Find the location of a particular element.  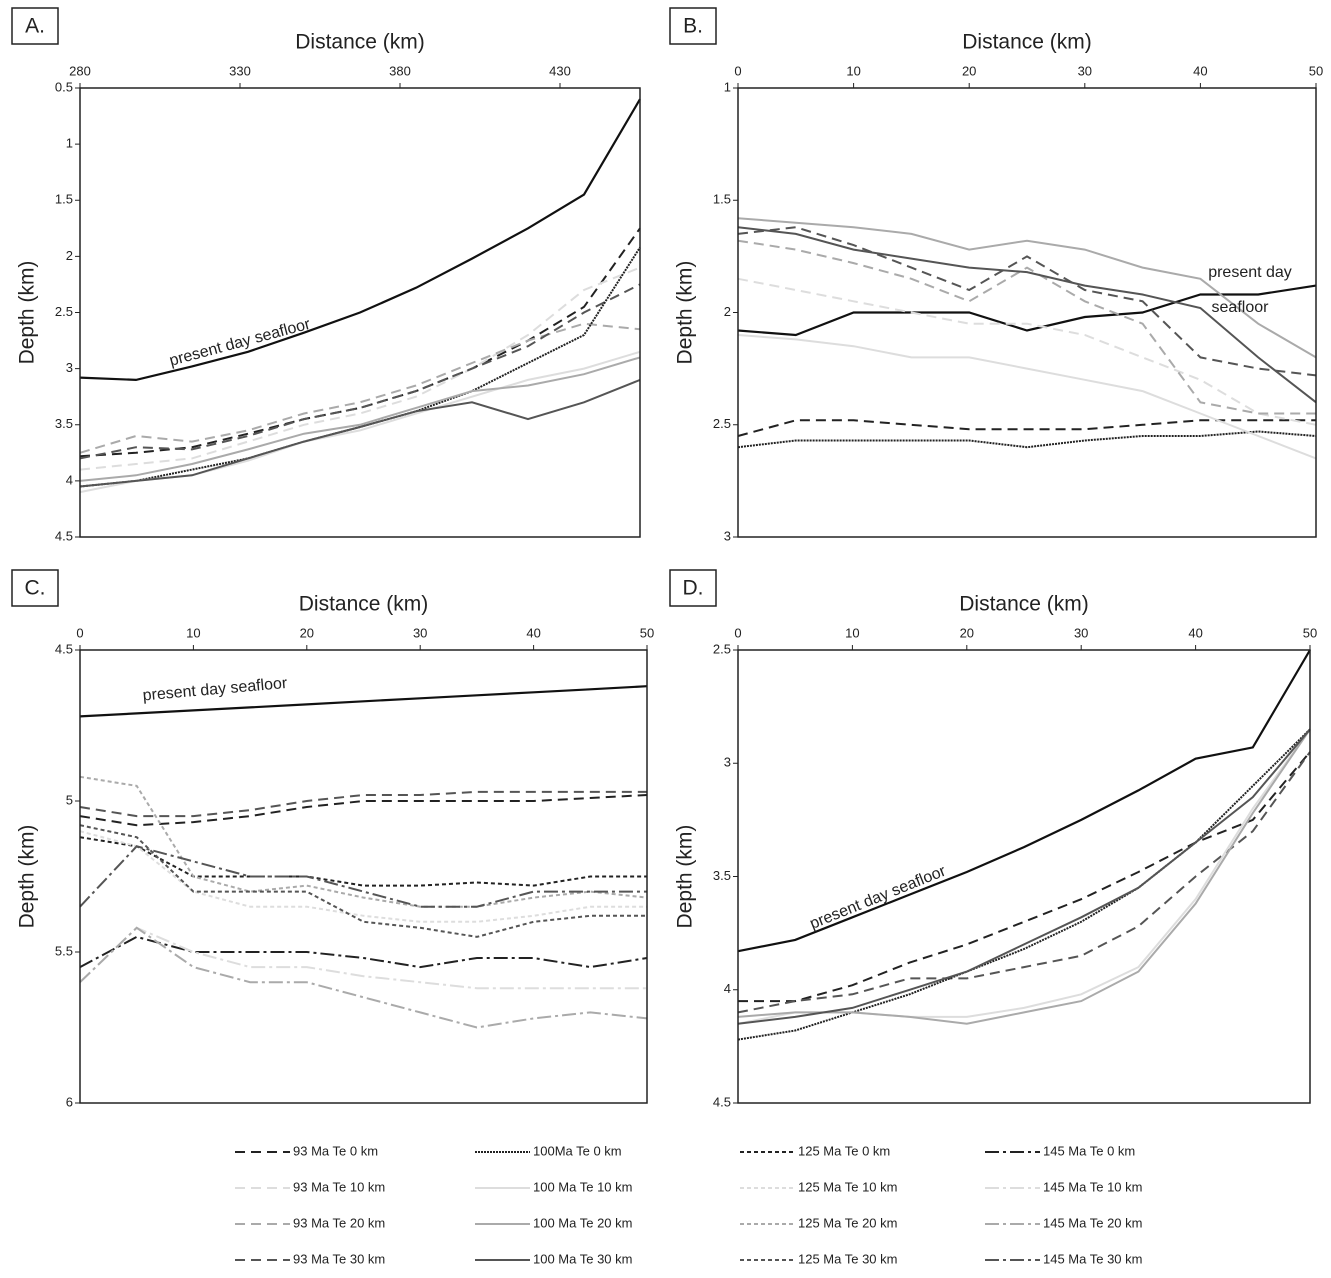

legend-label: 145 Ma Te 20 km is located at coordinates (1092, 1222).